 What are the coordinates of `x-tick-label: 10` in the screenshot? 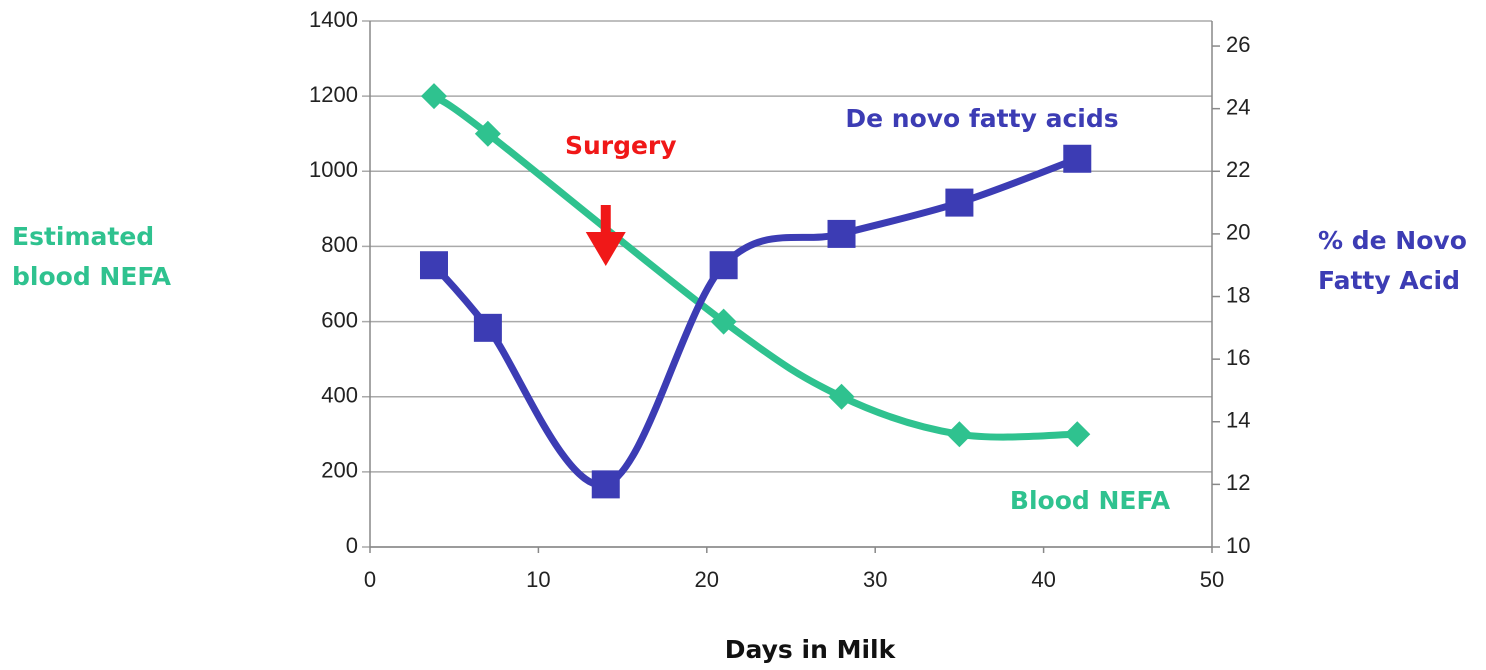 It's located at (538, 579).